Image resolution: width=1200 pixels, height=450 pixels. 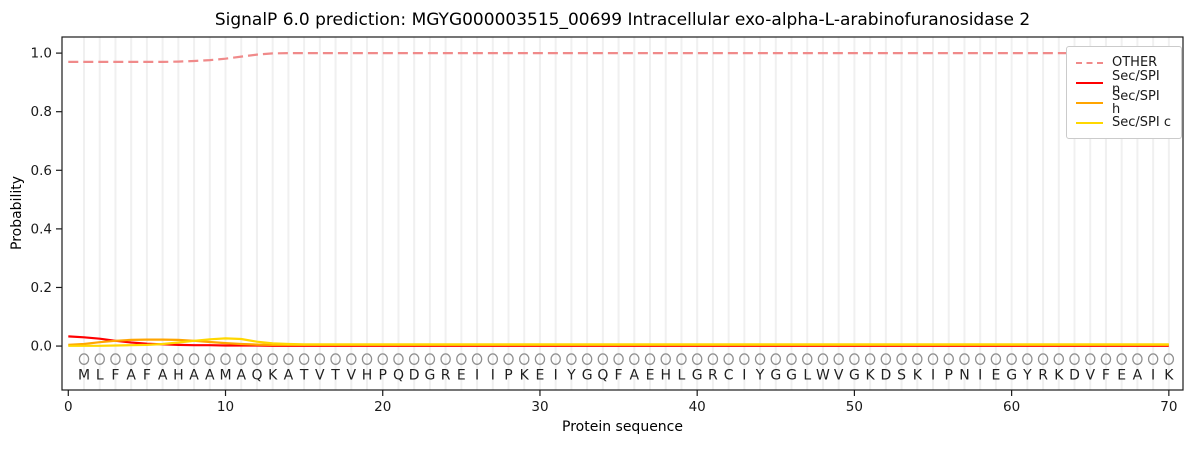 What do you see at coordinates (1089, 102) in the screenshot?
I see `legend-line-sample-sec-spi-h` at bounding box center [1089, 102].